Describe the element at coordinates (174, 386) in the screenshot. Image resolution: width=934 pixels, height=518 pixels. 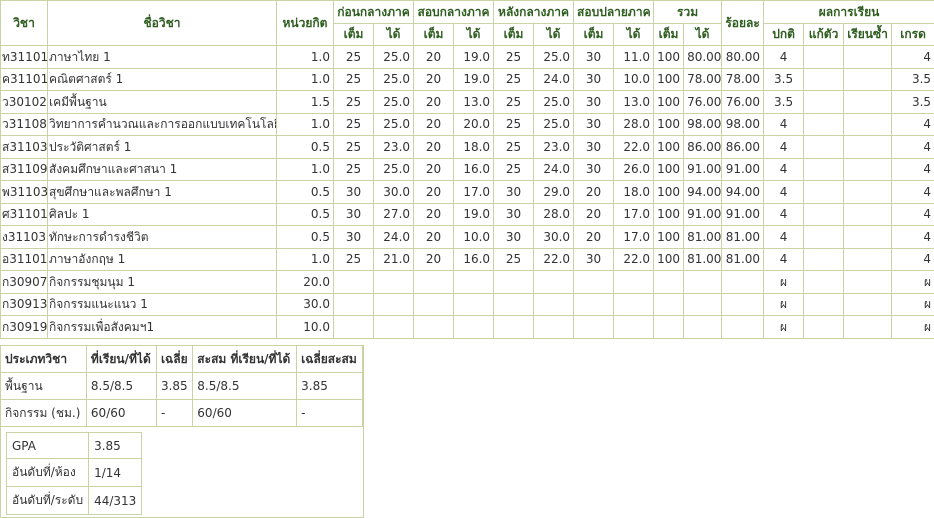
I see `summary-cell: 3.85` at that location.